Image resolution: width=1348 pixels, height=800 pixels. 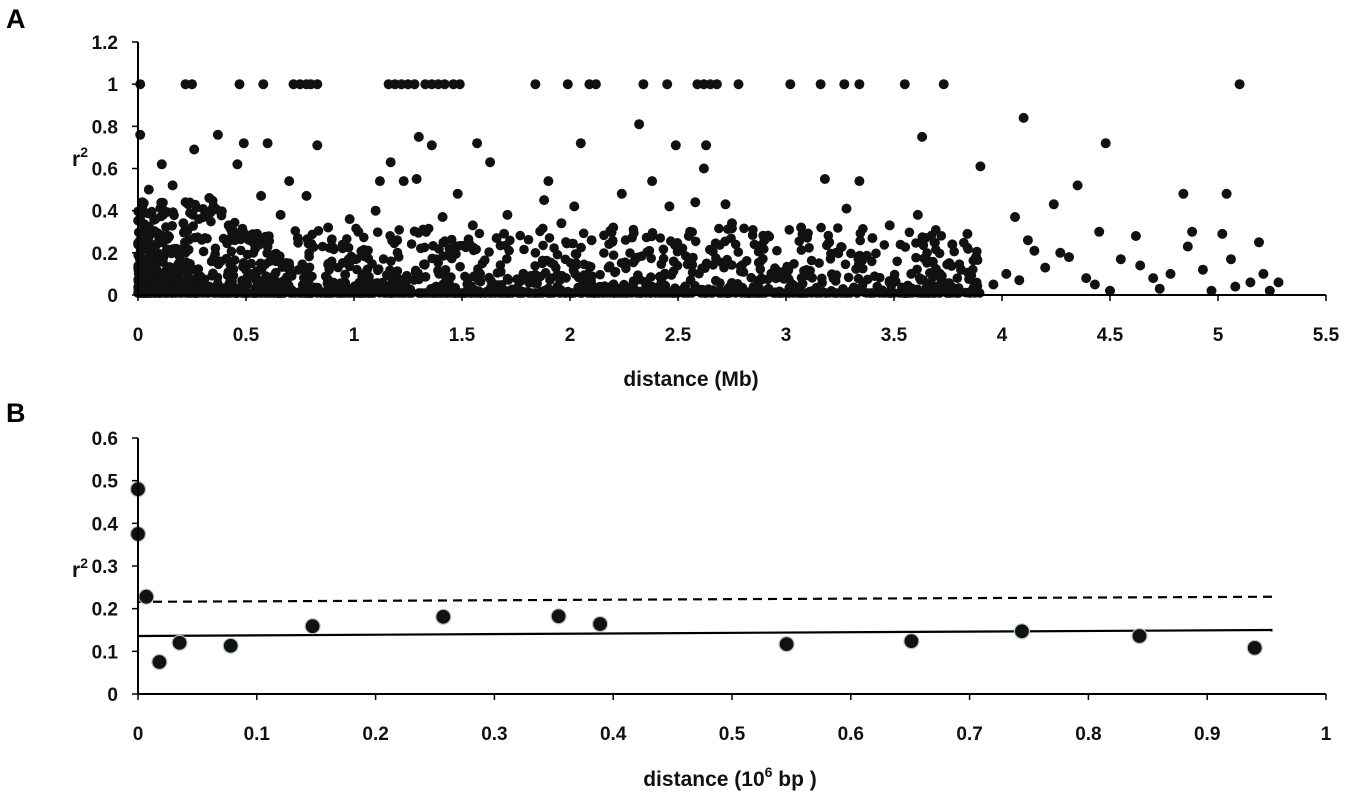 What do you see at coordinates (705, 616) in the screenshot?
I see `trend-lines-b` at bounding box center [705, 616].